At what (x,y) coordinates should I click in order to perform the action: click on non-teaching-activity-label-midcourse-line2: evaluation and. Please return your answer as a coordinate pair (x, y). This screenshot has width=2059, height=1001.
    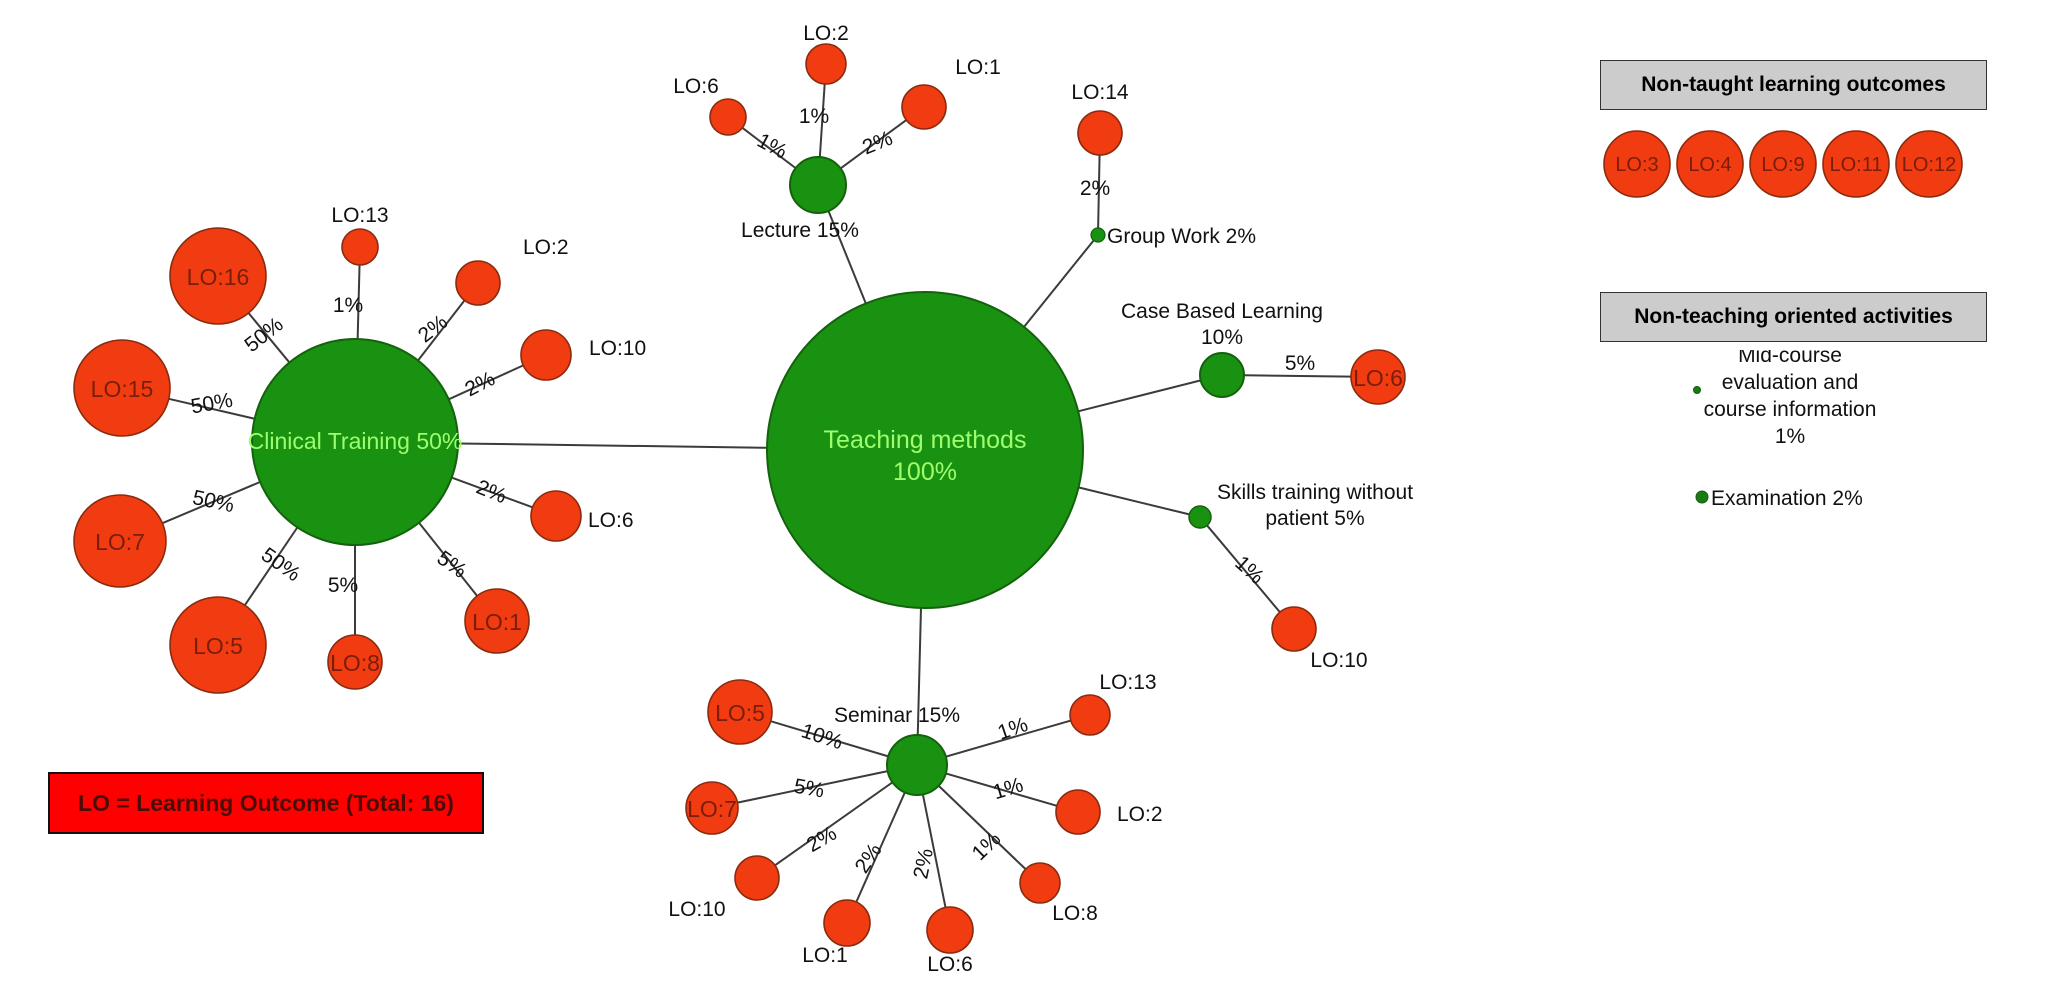
    Looking at the image, I should click on (1790, 382).